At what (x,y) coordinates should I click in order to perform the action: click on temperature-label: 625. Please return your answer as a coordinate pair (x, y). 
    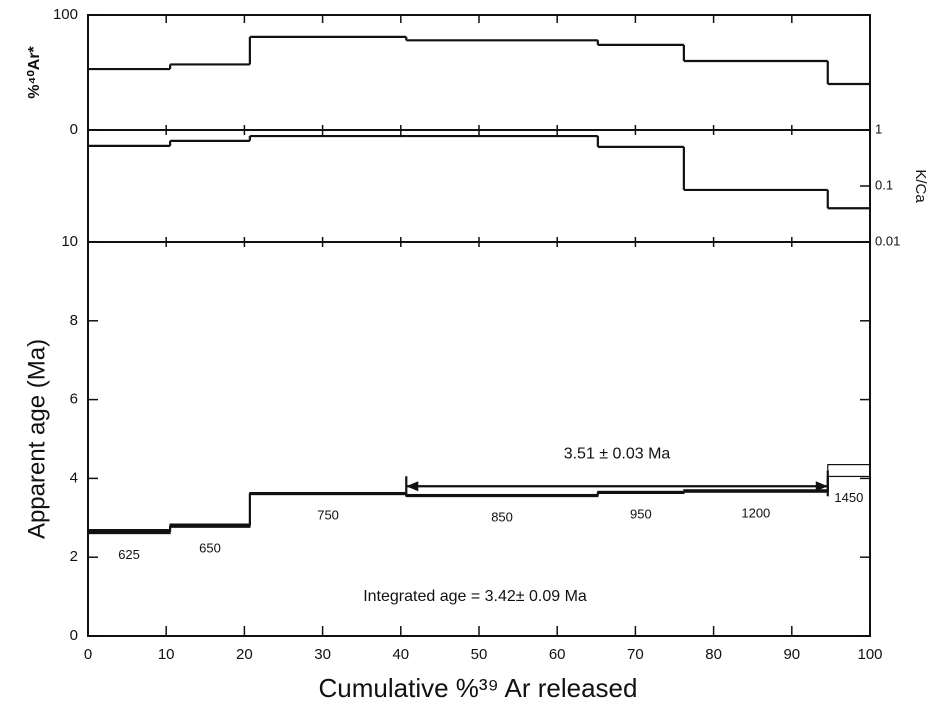
    Looking at the image, I should click on (129, 554).